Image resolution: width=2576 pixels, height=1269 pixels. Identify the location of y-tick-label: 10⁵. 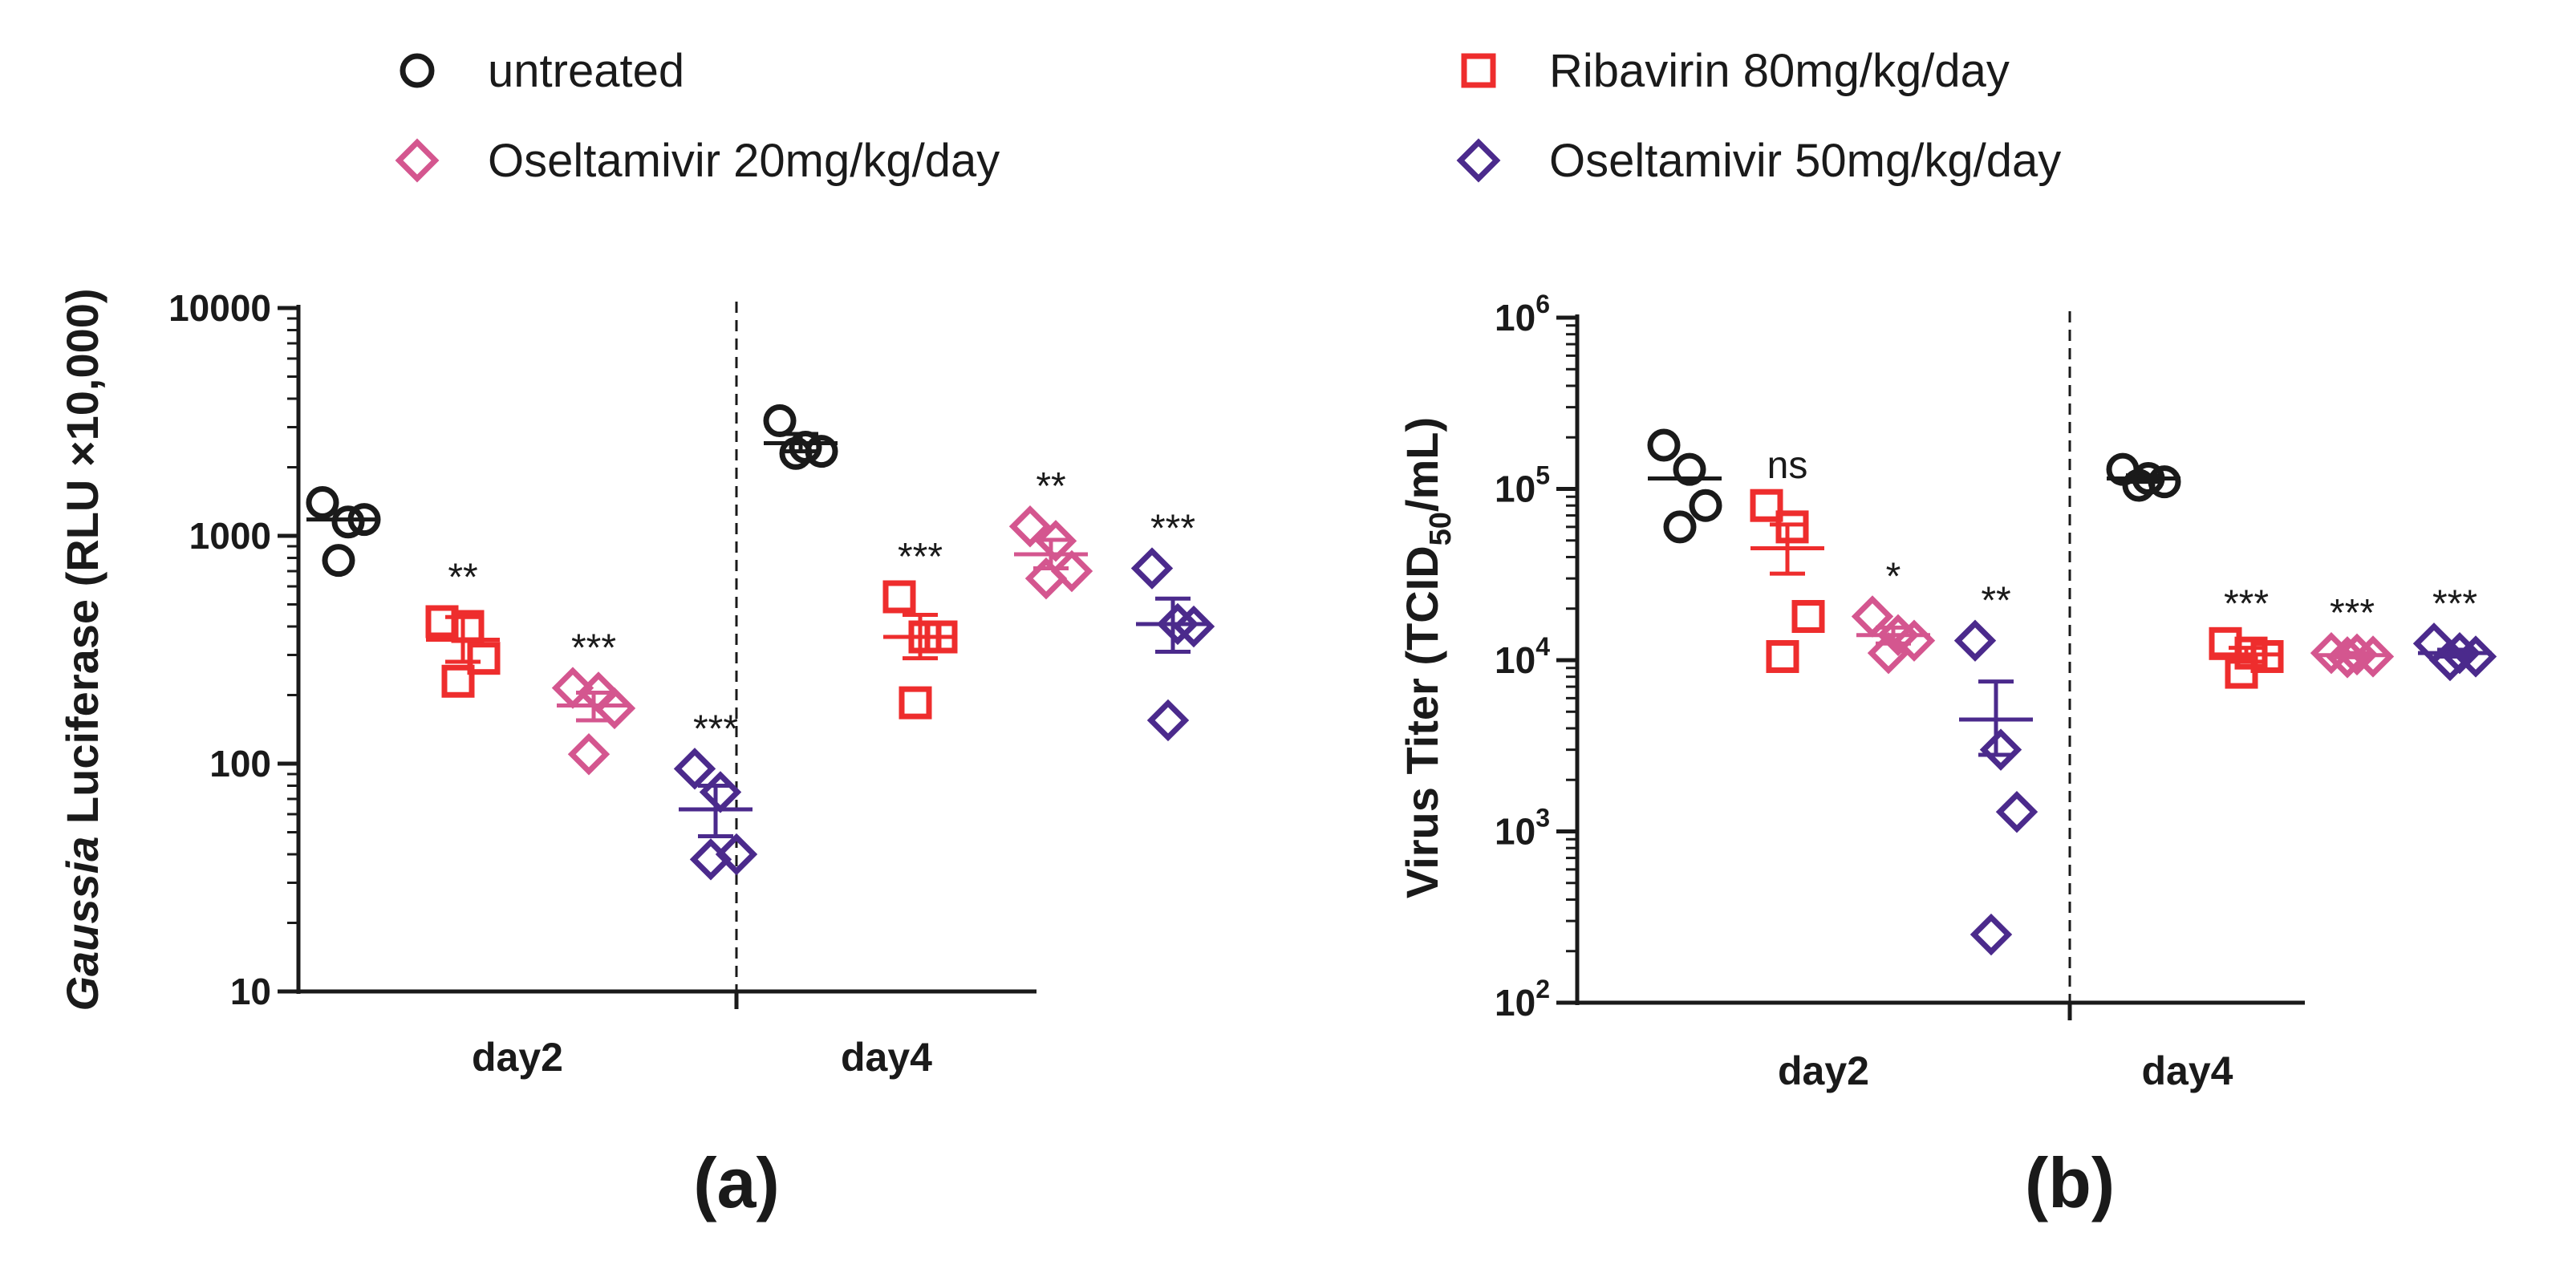
(1522, 485).